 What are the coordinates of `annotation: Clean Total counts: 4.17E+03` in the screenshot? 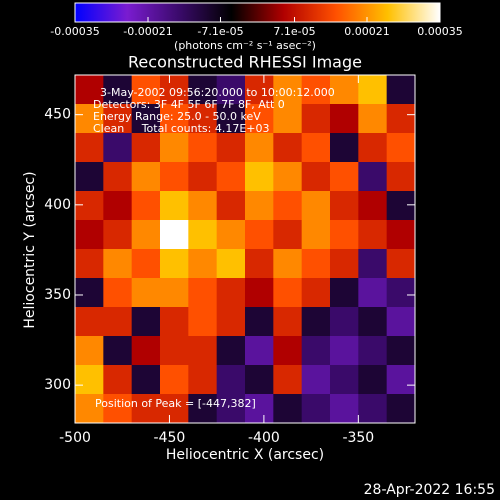 It's located at (181, 128).